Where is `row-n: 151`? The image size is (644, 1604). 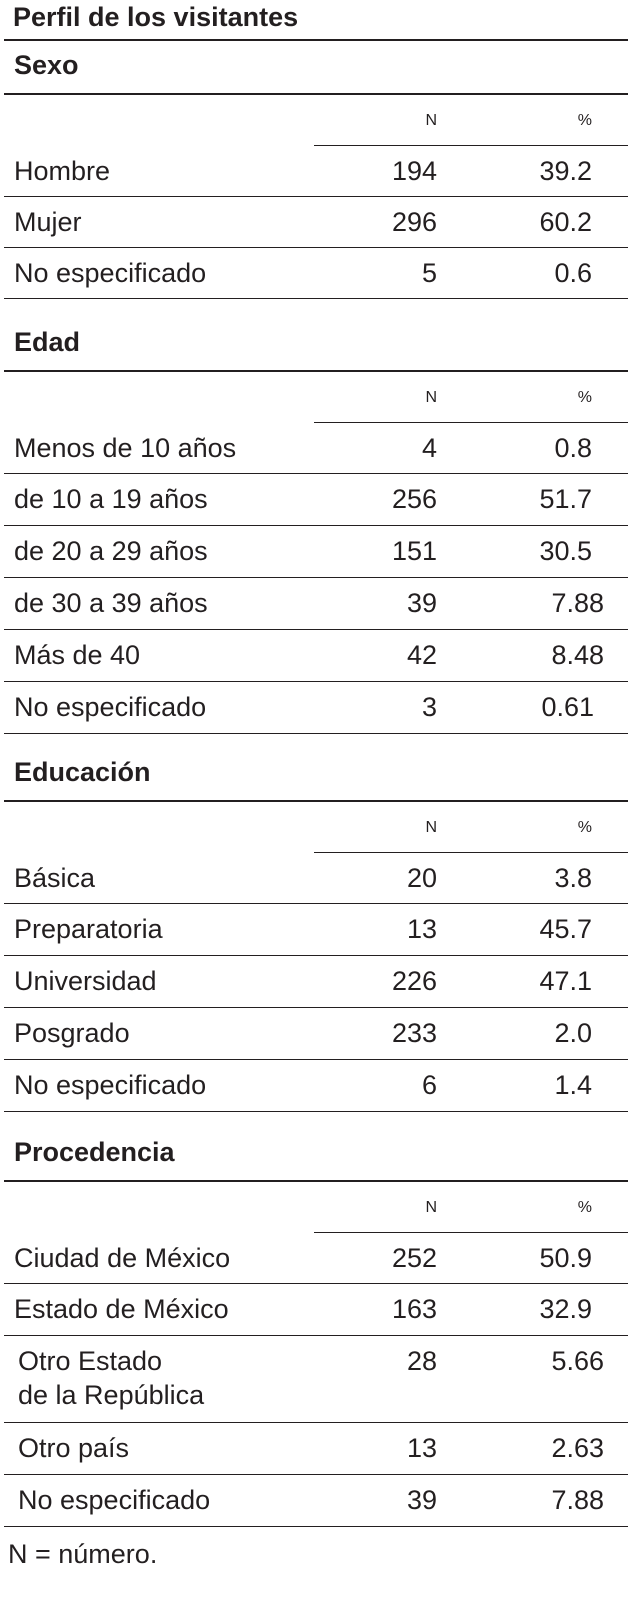
row-n: 151 is located at coordinates (414, 551).